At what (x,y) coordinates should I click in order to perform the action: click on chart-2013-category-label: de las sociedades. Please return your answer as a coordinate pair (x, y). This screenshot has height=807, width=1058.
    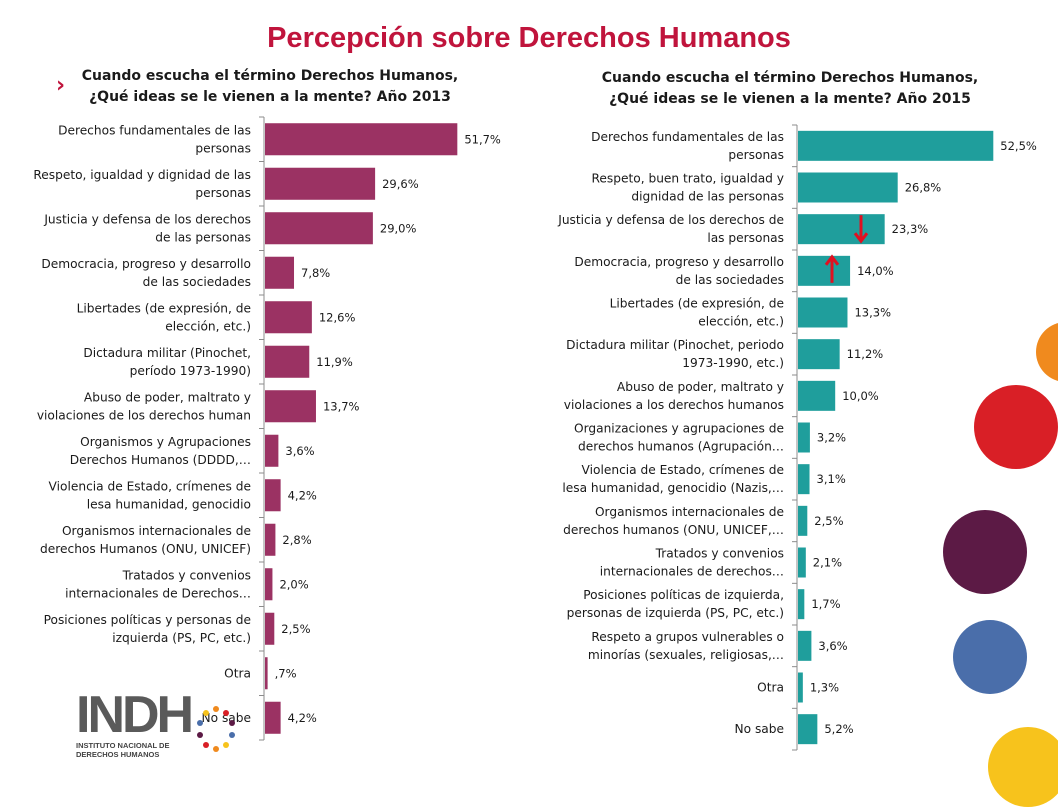
    Looking at the image, I should click on (197, 282).